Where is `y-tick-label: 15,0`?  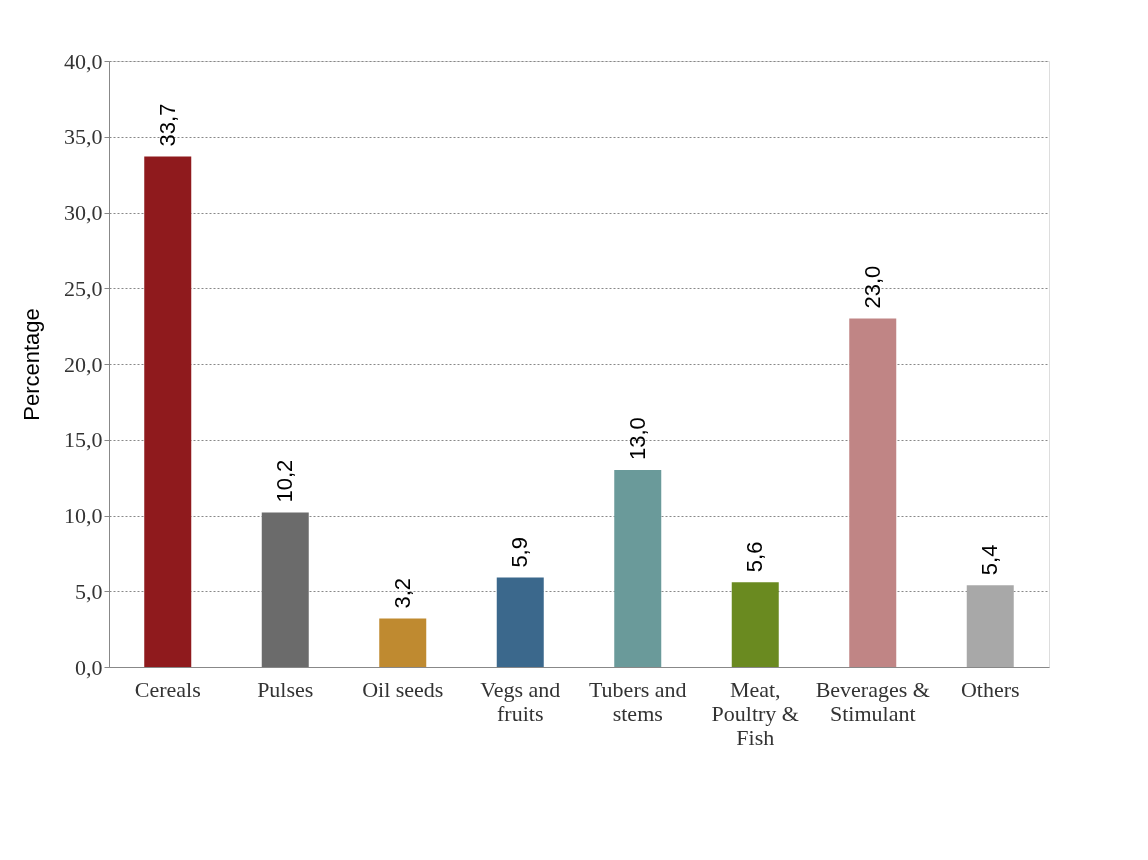 y-tick-label: 15,0 is located at coordinates (83, 440).